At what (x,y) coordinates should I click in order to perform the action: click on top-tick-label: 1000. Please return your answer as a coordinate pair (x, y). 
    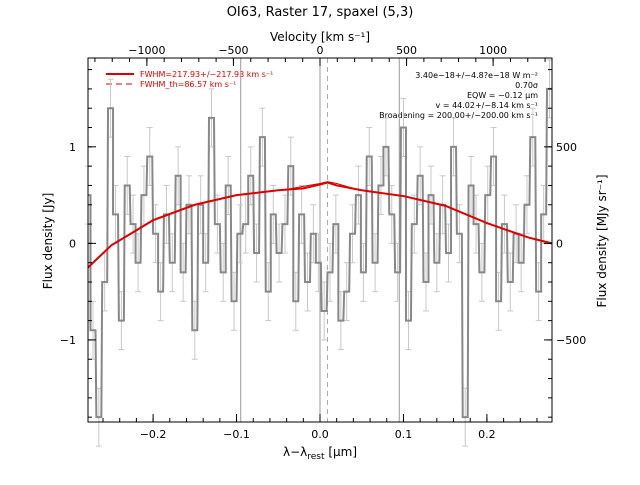
    Looking at the image, I should click on (493, 50).